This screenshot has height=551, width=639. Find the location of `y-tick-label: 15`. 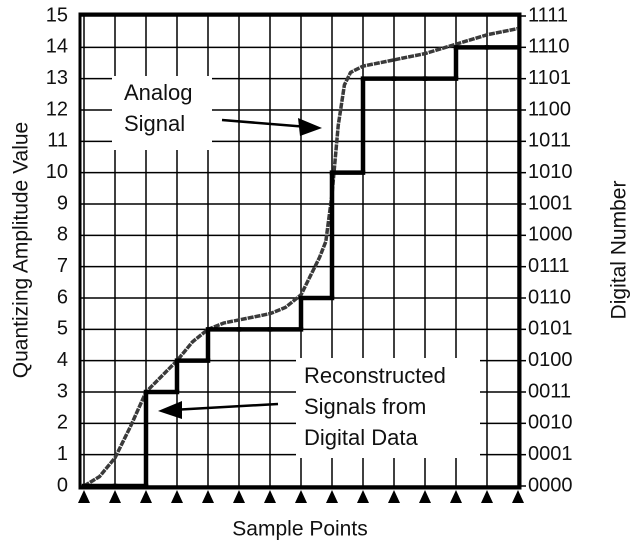

y-tick-label: 15 is located at coordinates (57, 15).